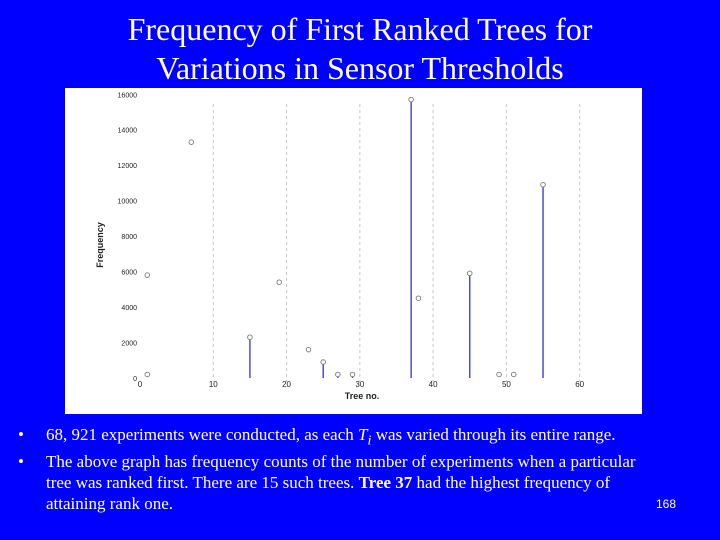 The width and height of the screenshot is (720, 540). Describe the element at coordinates (129, 344) in the screenshot. I see `y-tick-label: 2000` at that location.